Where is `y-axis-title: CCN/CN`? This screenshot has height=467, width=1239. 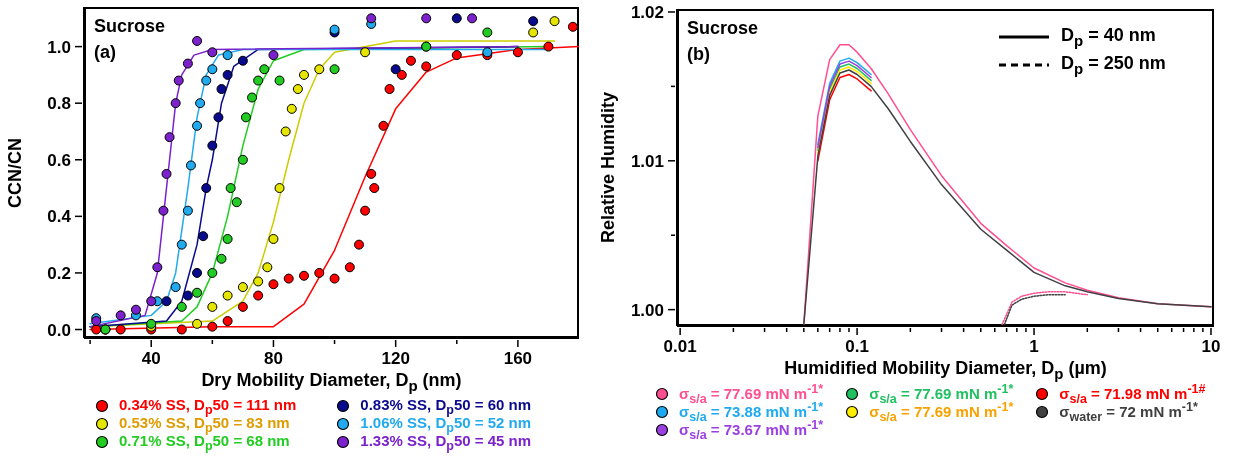 y-axis-title: CCN/CN is located at coordinates (15, 172).